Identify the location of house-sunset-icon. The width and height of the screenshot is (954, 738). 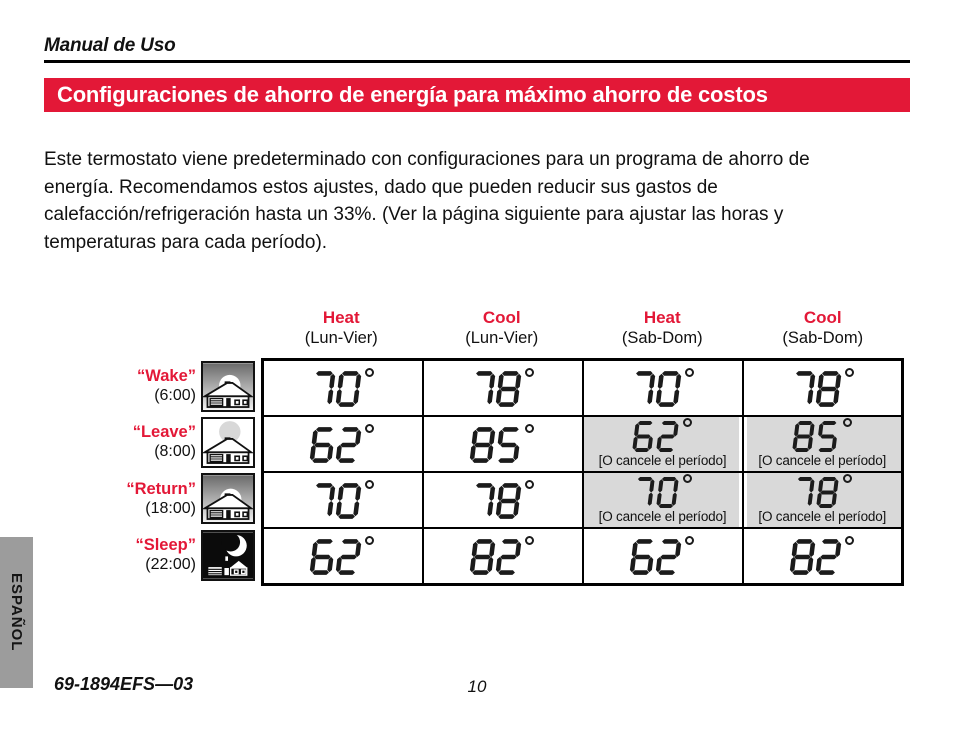
(228, 499).